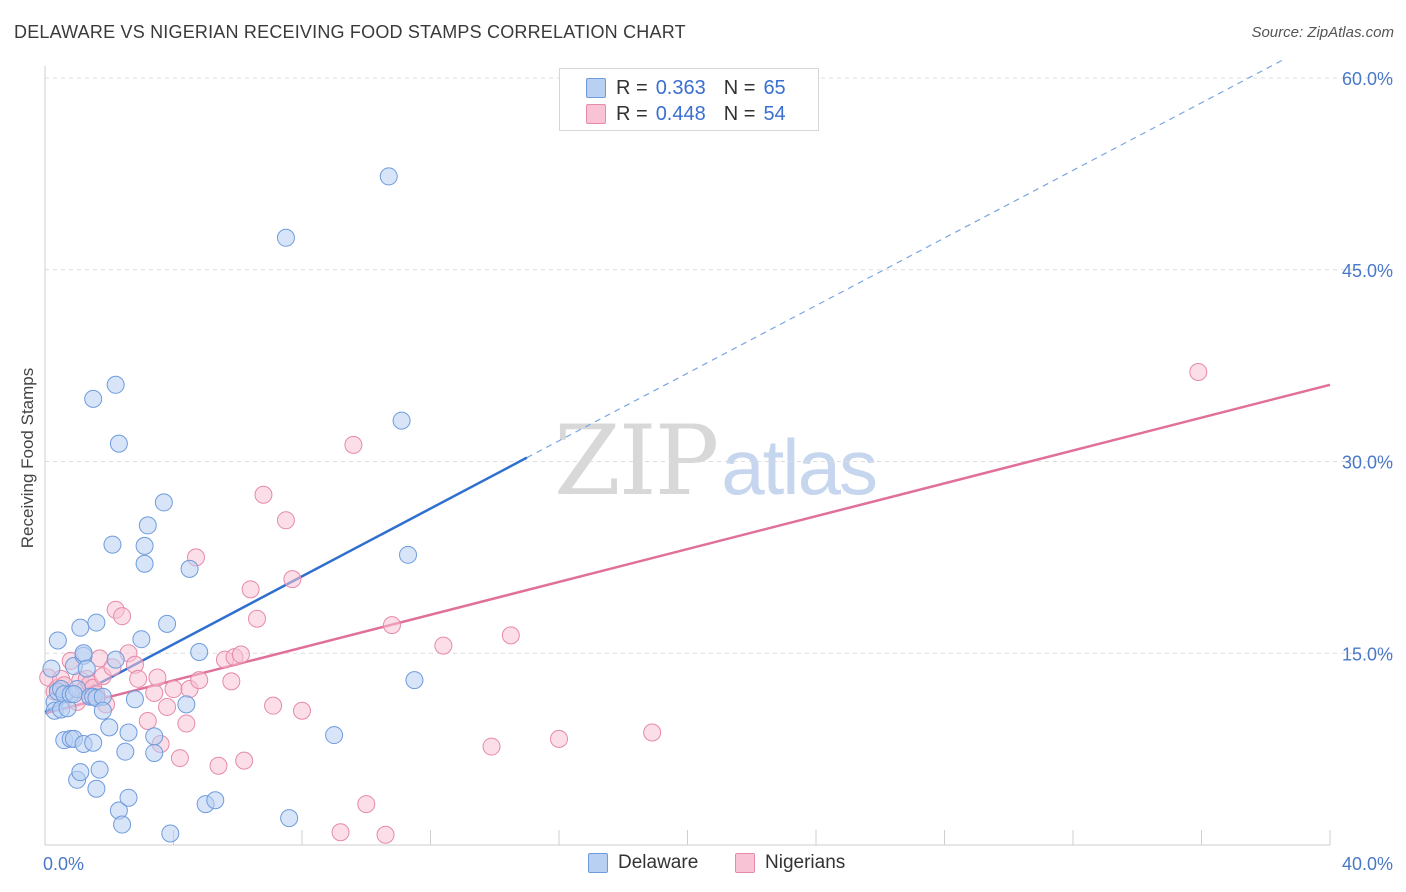  Describe the element at coordinates (805, 862) in the screenshot. I see `bottom-legend-label: Nigerians` at that location.